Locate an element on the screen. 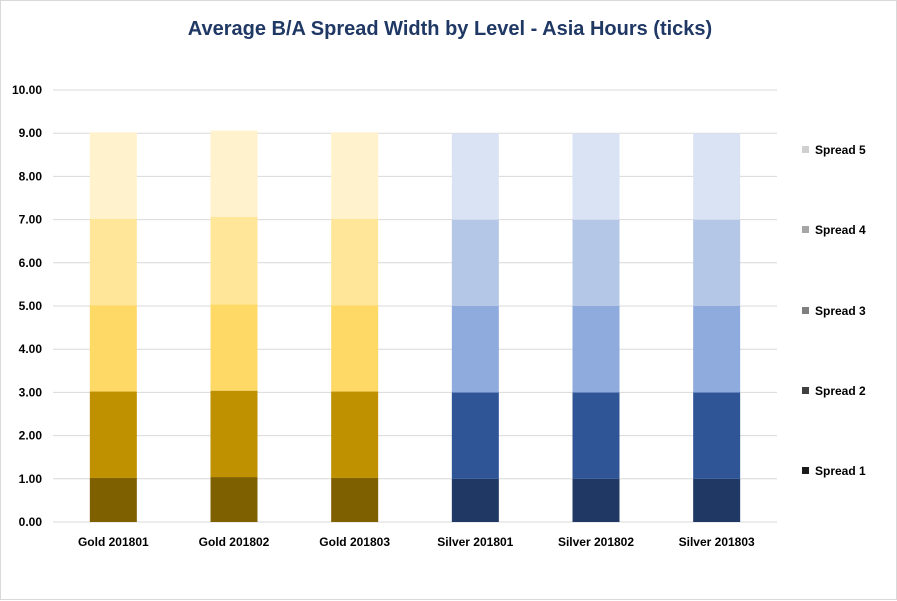  legend-label: Spread 3 is located at coordinates (840, 311).